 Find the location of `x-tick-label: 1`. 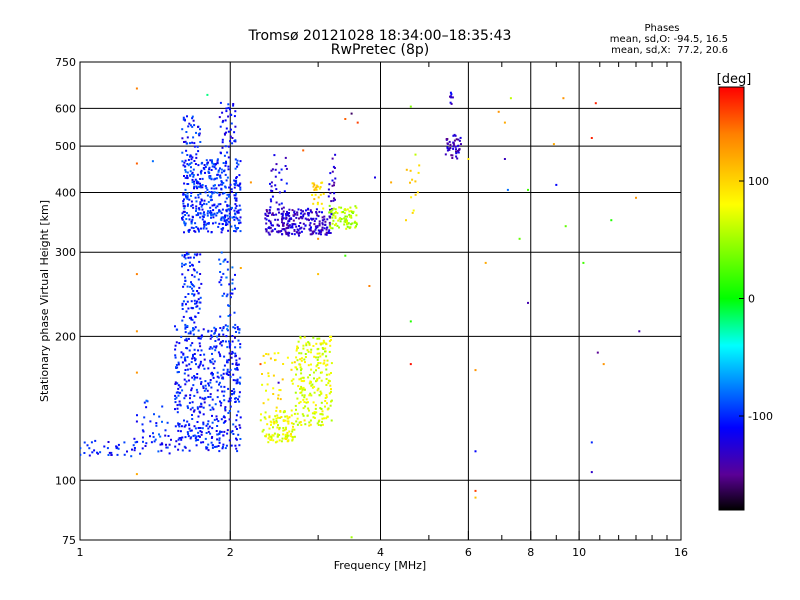

x-tick-label: 1 is located at coordinates (80, 552).